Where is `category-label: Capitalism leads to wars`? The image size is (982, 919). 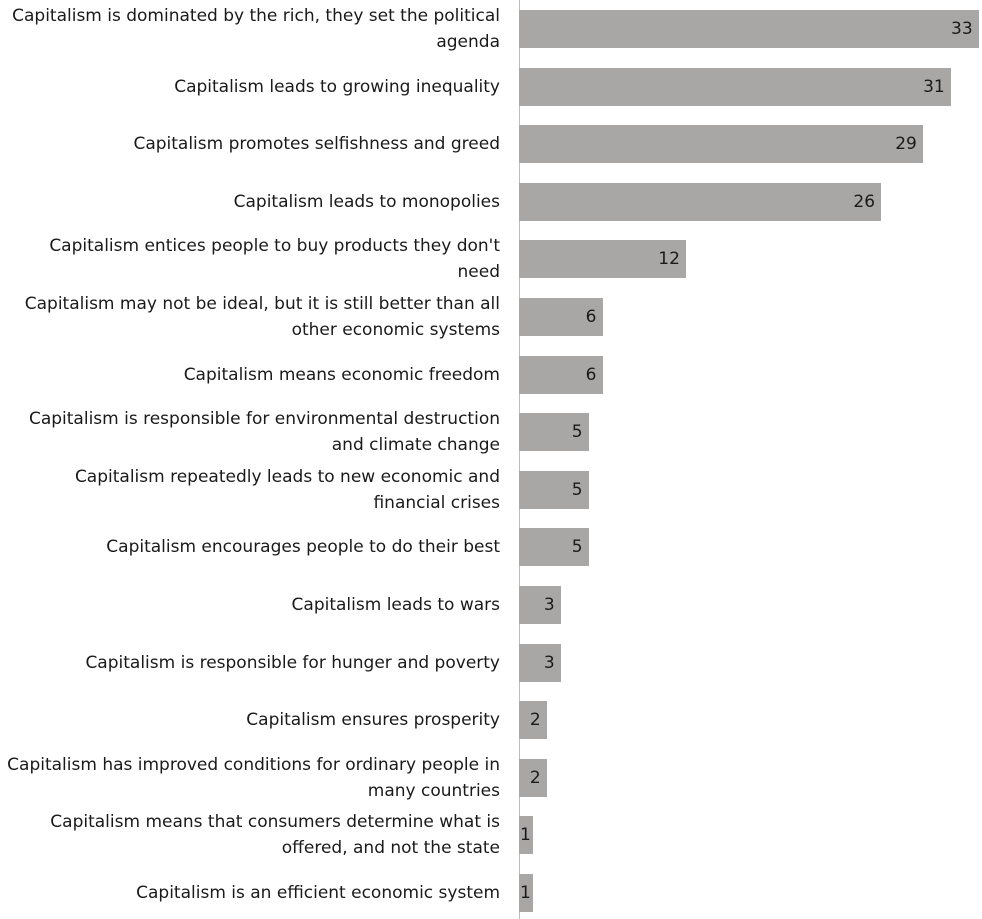
category-label: Capitalism leads to wars is located at coordinates (395, 605).